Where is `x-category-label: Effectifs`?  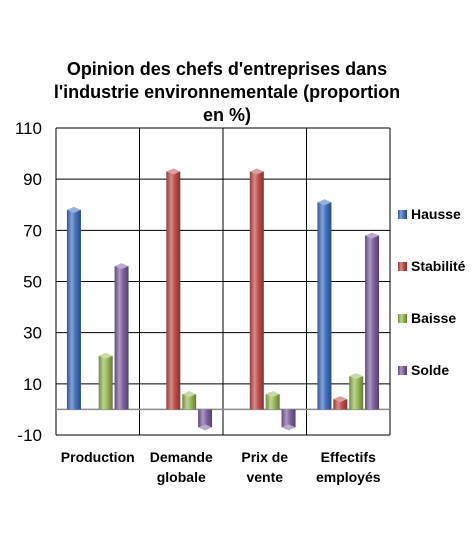
x-category-label: Effectifs is located at coordinates (348, 457).